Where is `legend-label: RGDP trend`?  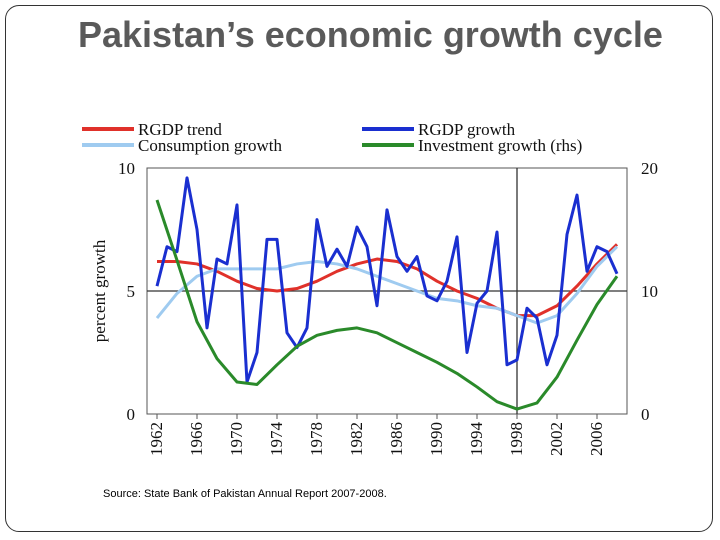
legend-label: RGDP trend is located at coordinates (180, 129).